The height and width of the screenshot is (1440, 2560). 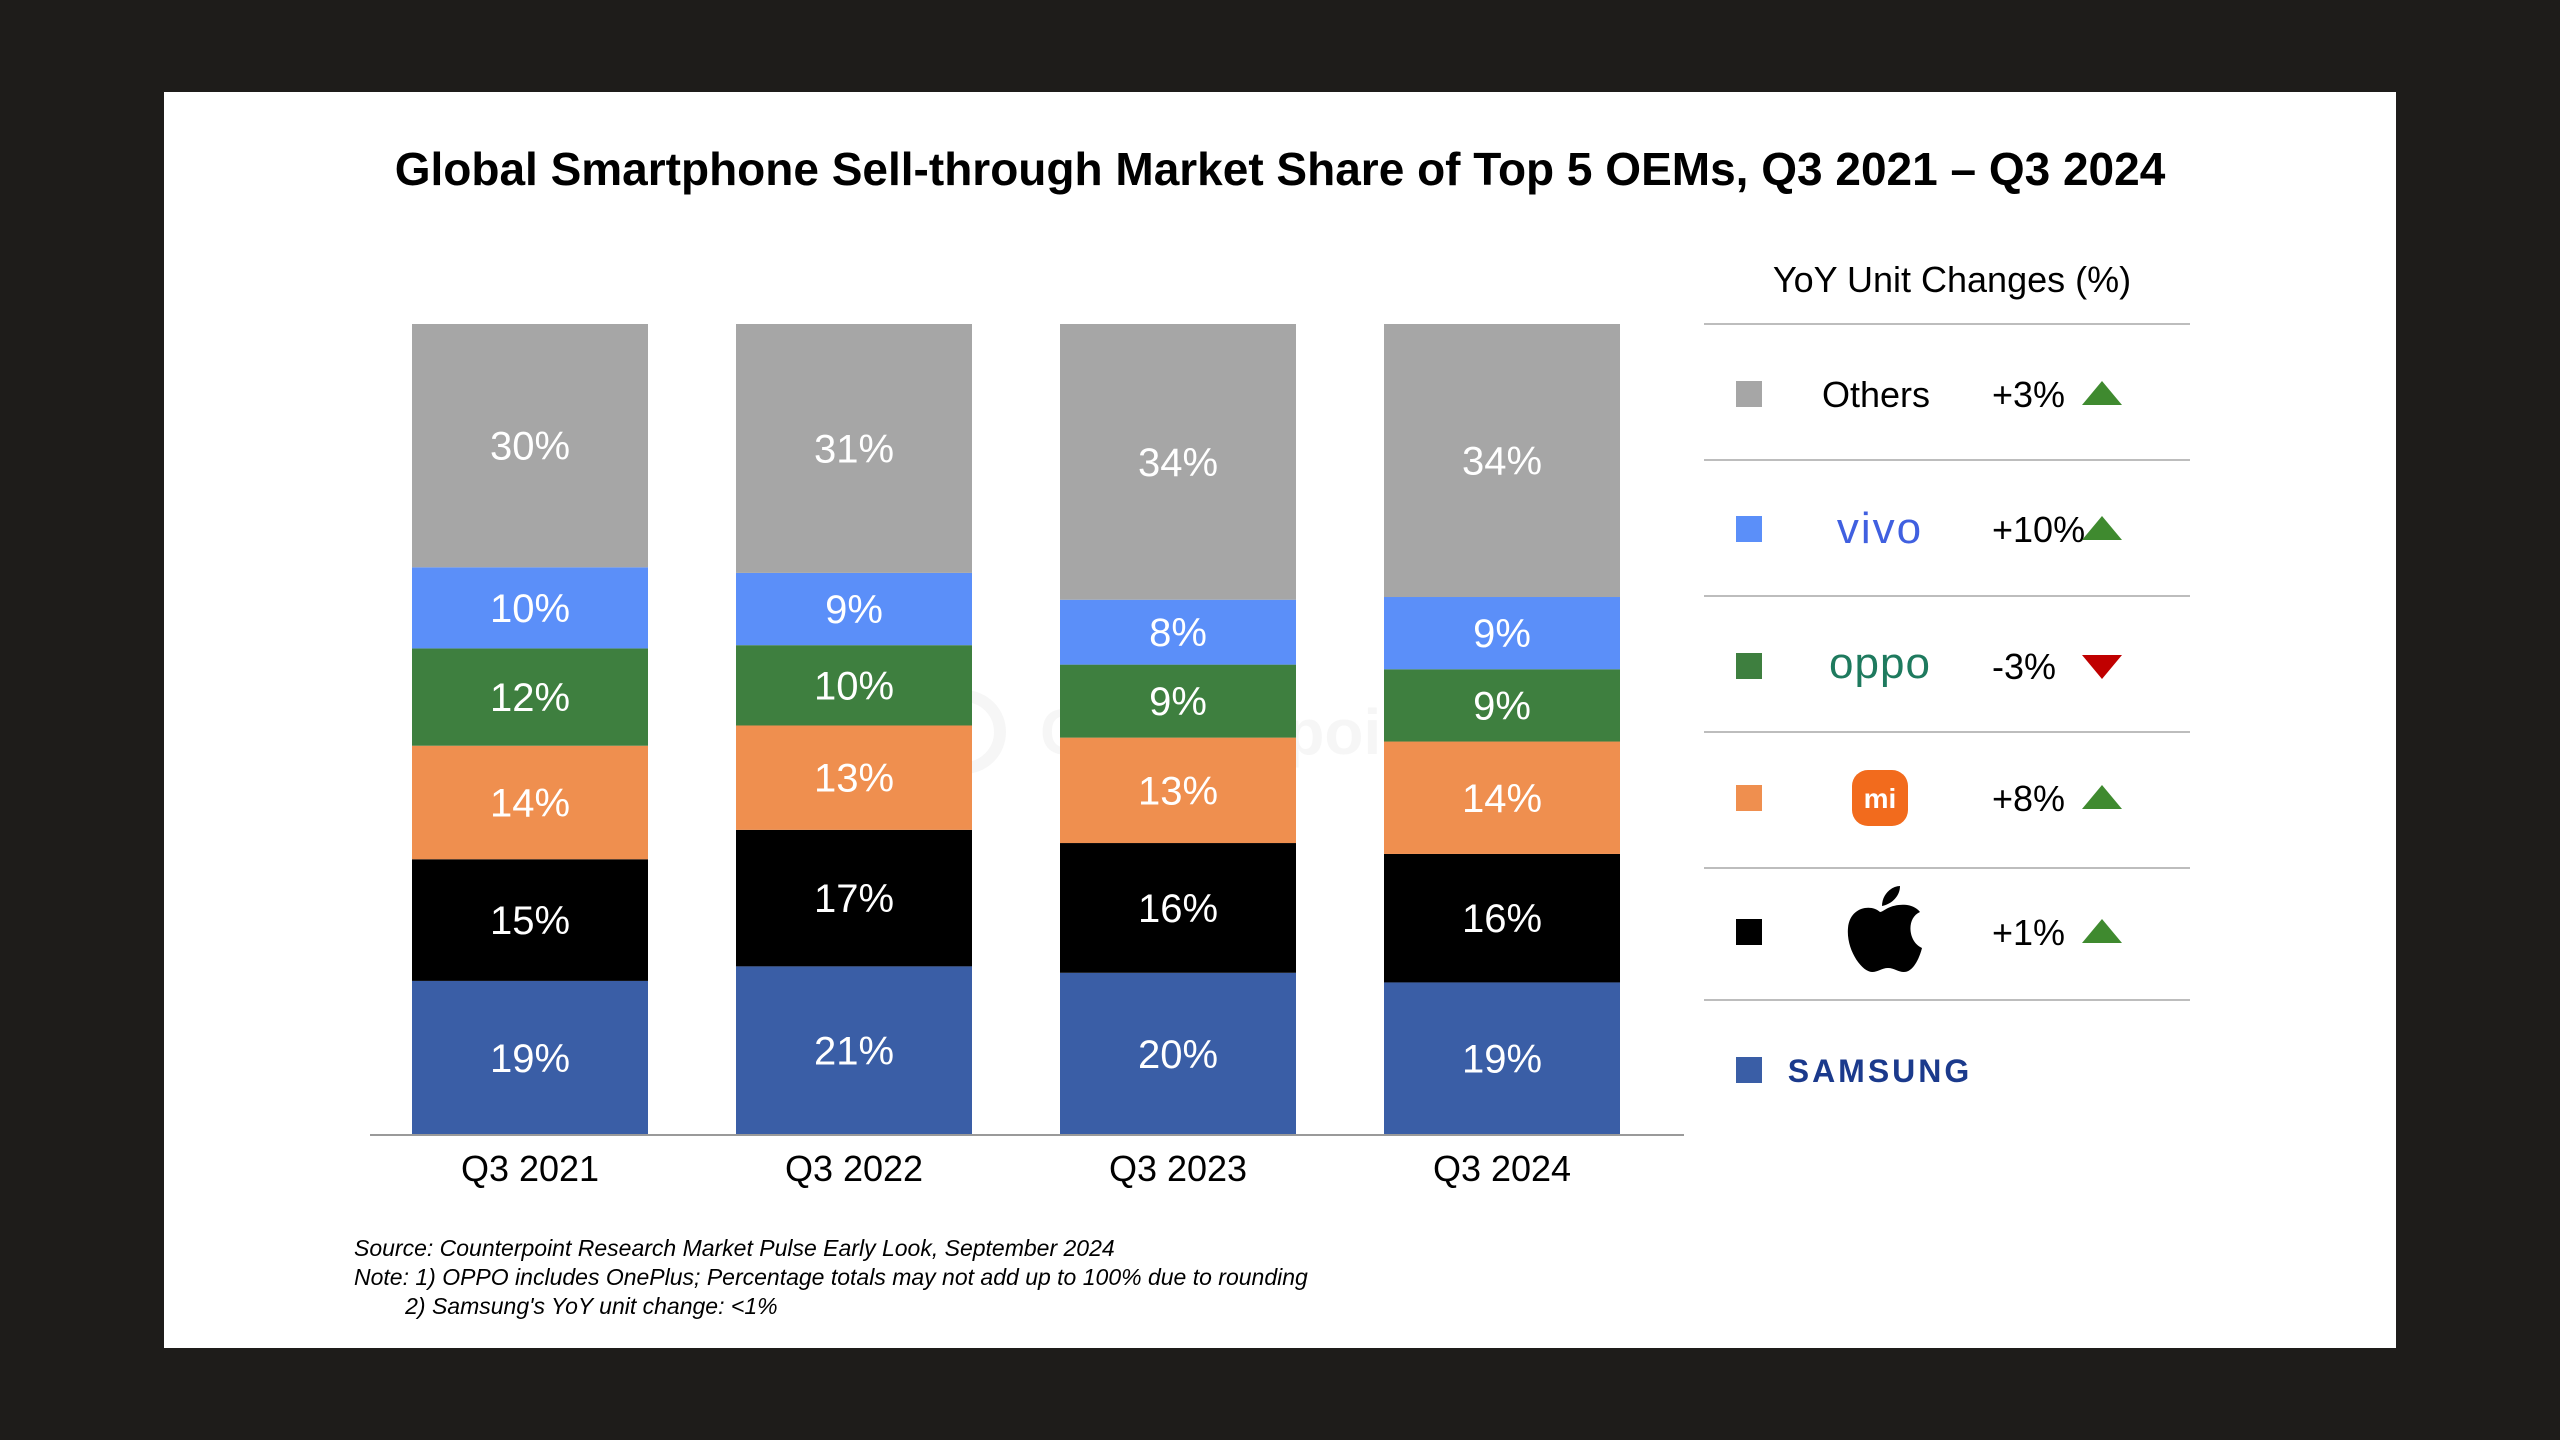 I want to click on x-tick-label-4: Q3 2024, so click(x=1502, y=1168).